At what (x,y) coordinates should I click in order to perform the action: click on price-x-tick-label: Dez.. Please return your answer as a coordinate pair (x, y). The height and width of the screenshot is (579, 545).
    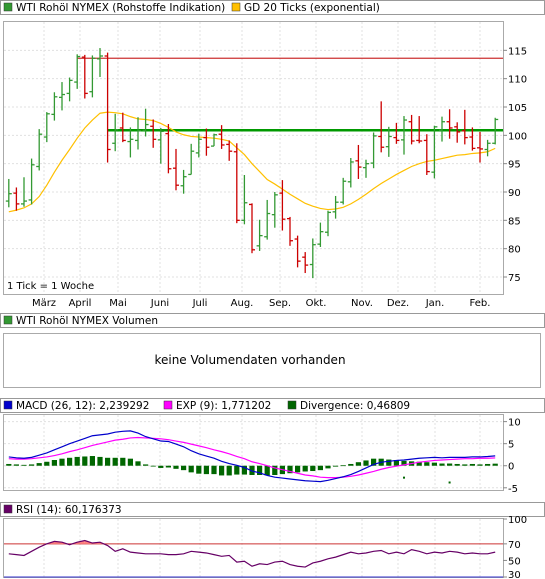
    Looking at the image, I should click on (398, 303).